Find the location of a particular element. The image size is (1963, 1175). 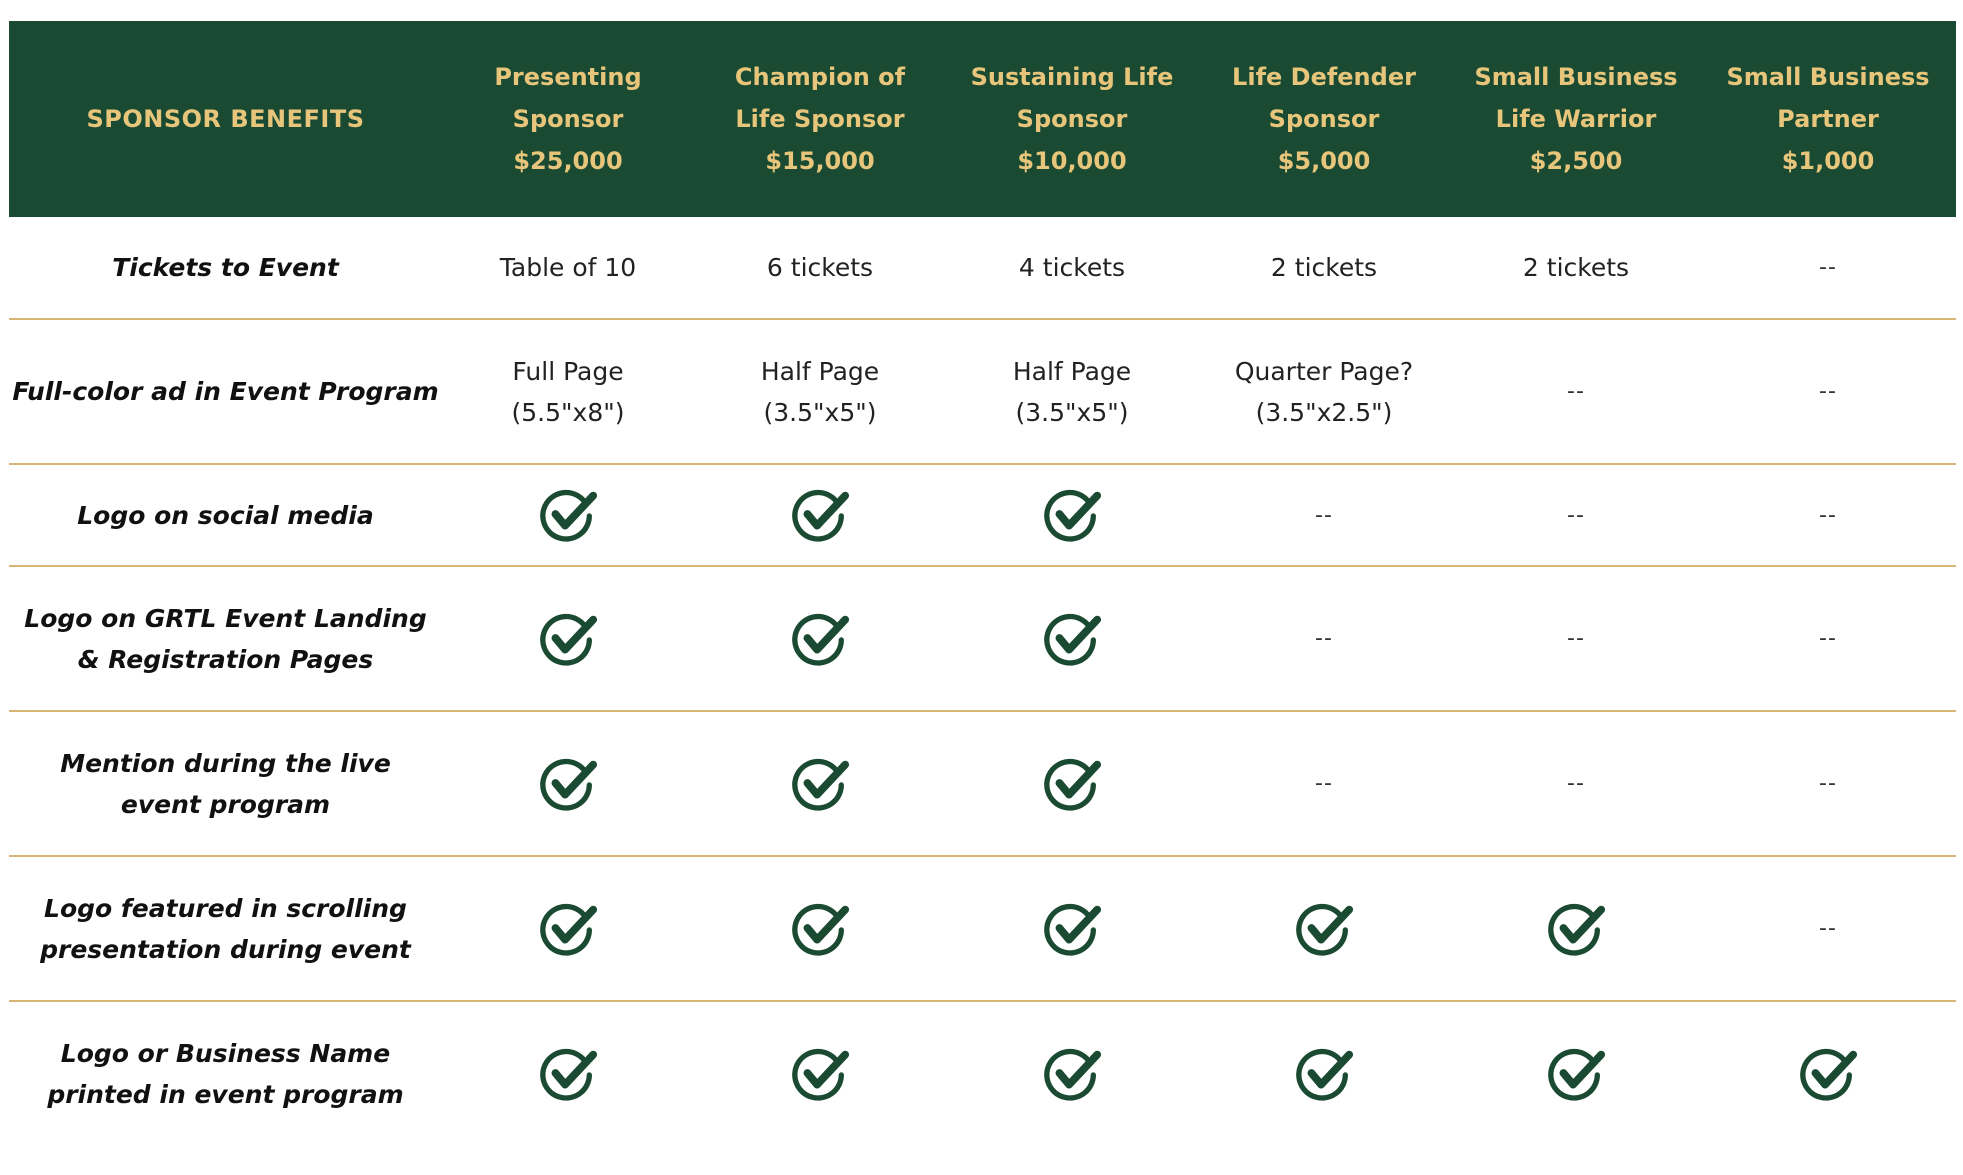

cell-text: 6 tickets is located at coordinates (820, 267).